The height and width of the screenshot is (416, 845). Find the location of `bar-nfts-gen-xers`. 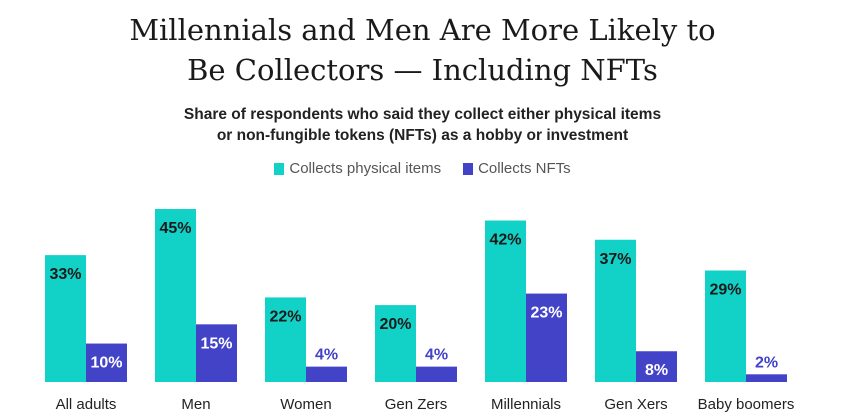

bar-nfts-gen-xers is located at coordinates (656, 366).